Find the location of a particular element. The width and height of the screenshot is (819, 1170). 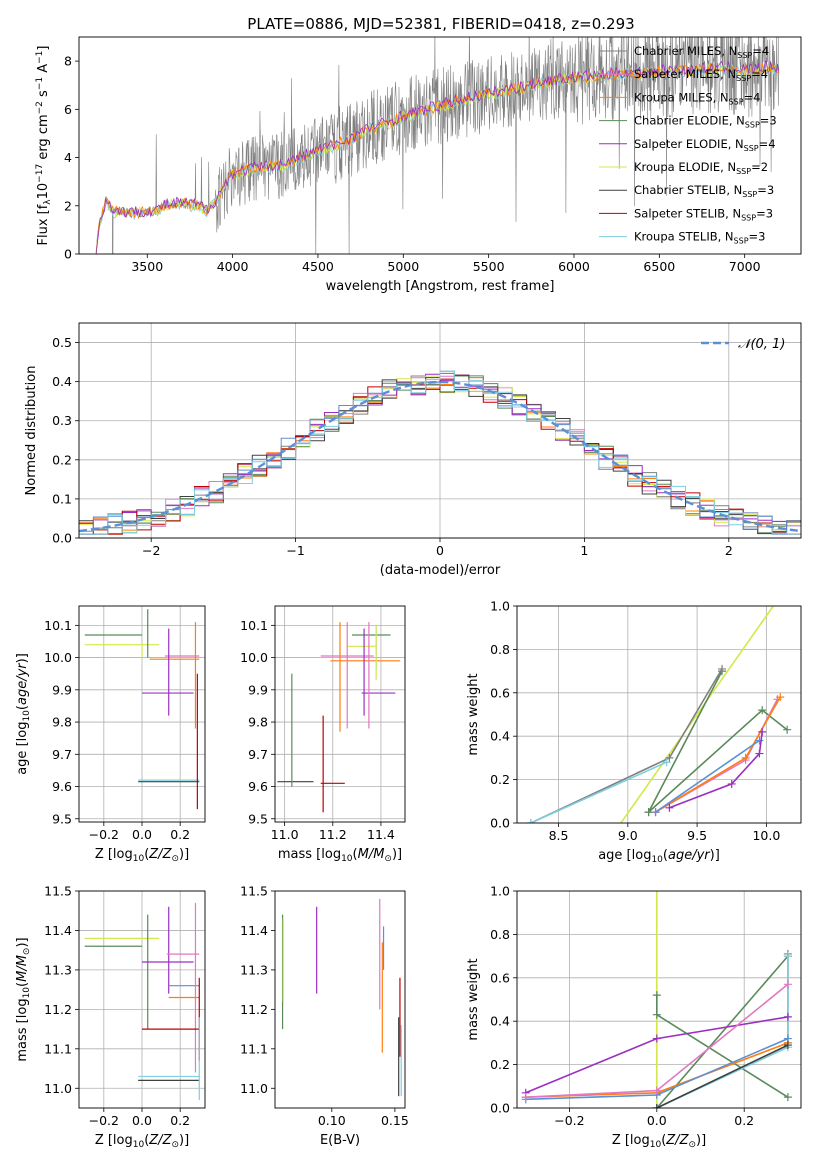

spectrum-legend-label: Chabrier MILES, NSSP=4 is located at coordinates (701, 52).